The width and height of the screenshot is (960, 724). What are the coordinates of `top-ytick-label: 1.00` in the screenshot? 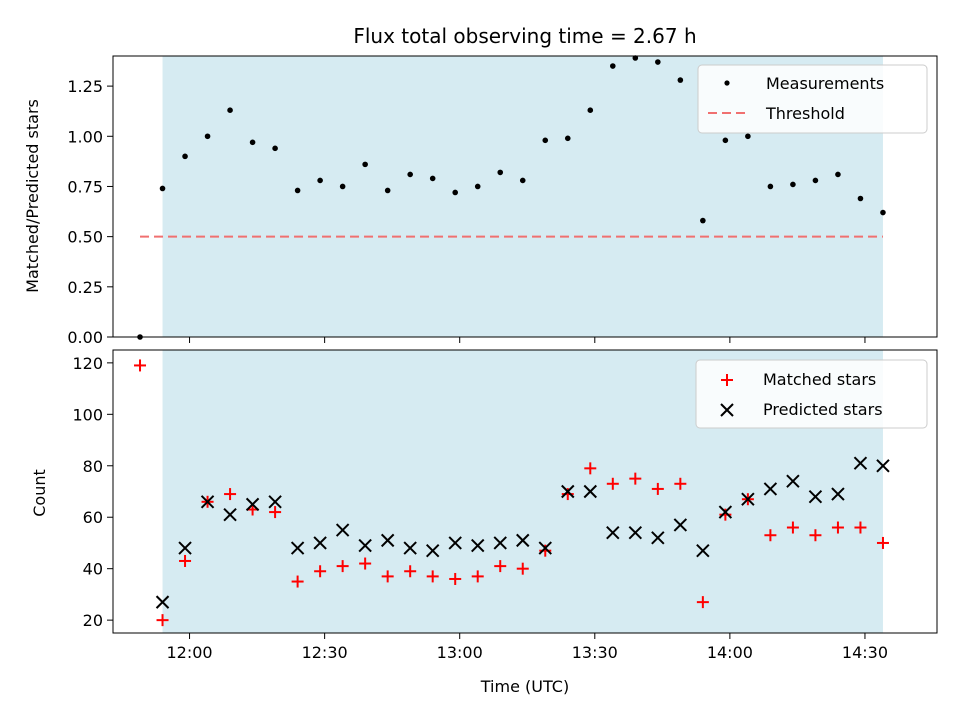 It's located at (85, 136).